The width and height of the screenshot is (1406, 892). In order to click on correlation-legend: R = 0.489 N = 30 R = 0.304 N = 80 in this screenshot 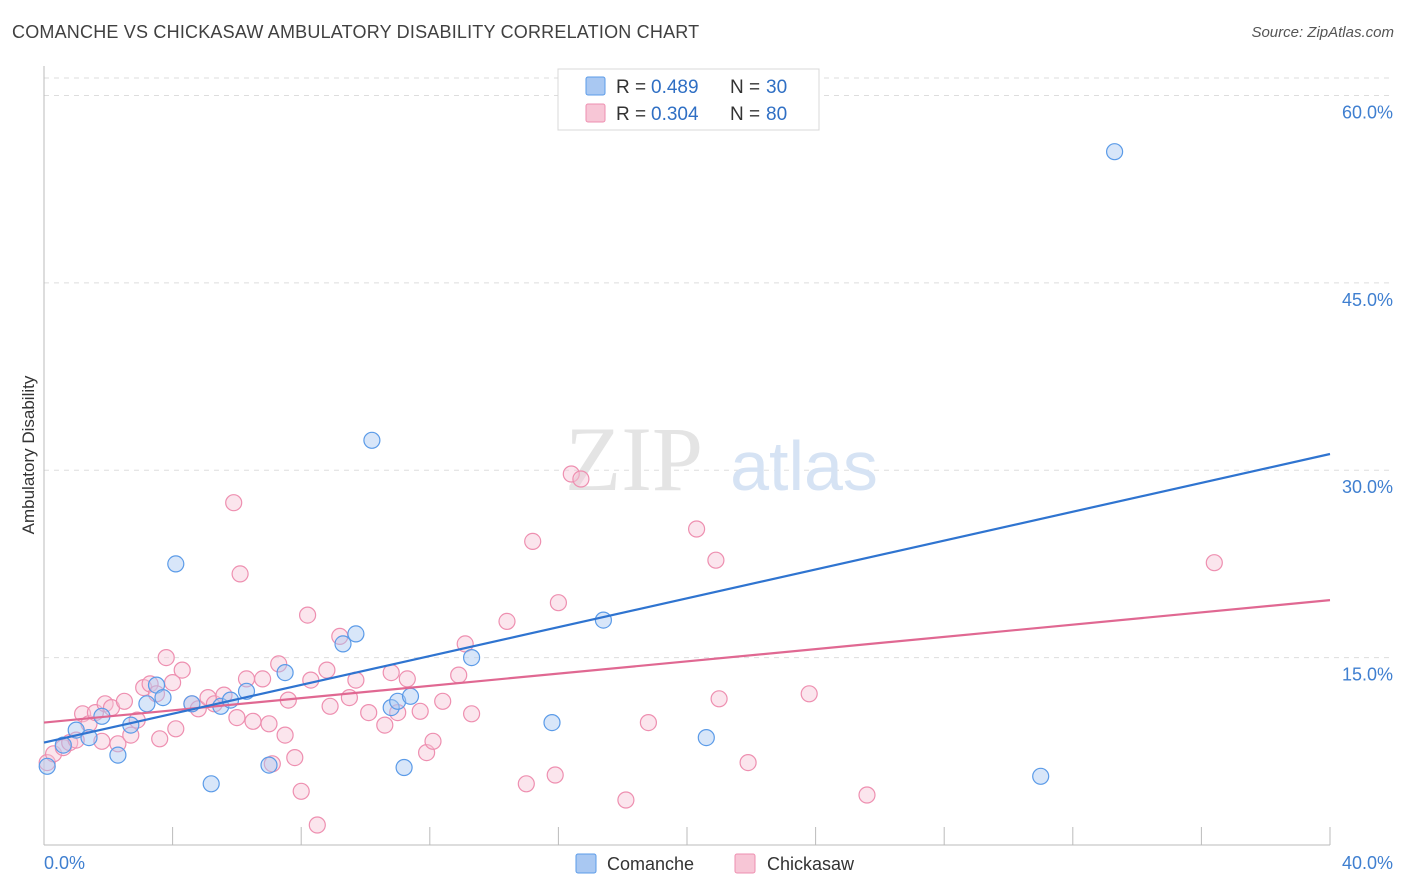, I will do `click(688, 99)`.